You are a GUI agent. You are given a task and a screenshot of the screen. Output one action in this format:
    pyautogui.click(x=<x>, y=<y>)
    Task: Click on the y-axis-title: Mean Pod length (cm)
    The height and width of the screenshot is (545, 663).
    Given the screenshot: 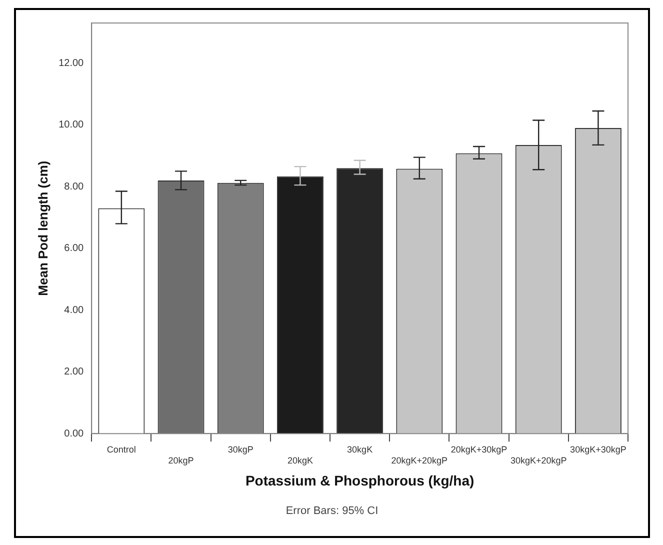 What is the action you would take?
    pyautogui.click(x=42, y=228)
    